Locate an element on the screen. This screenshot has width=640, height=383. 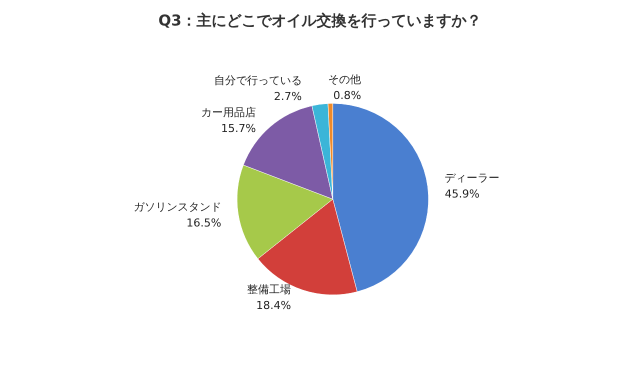
data-label: 18.4% is located at coordinates (274, 305).